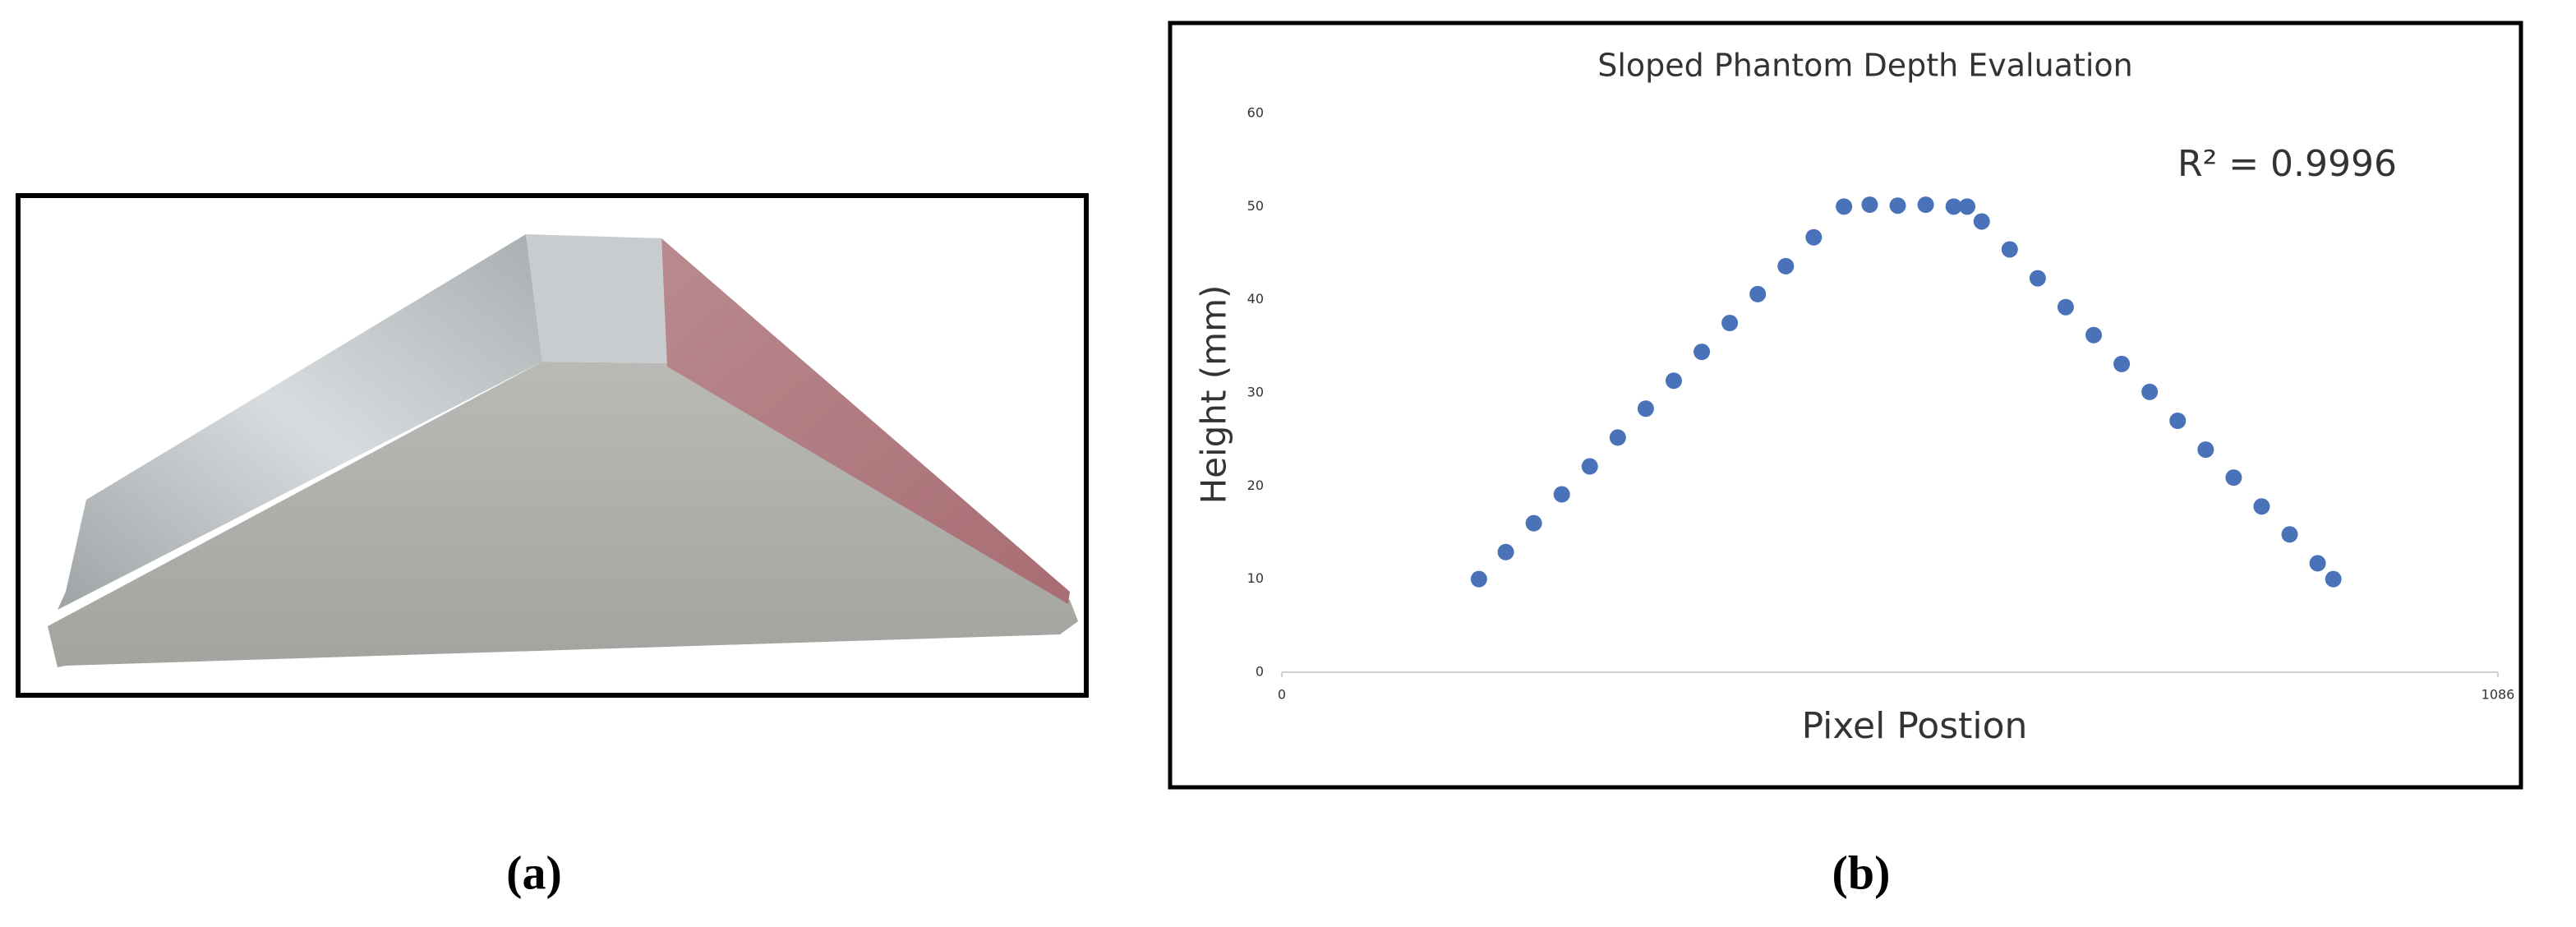 The height and width of the screenshot is (927, 2576). What do you see at coordinates (1255, 206) in the screenshot?
I see `y-tick-label: 50` at bounding box center [1255, 206].